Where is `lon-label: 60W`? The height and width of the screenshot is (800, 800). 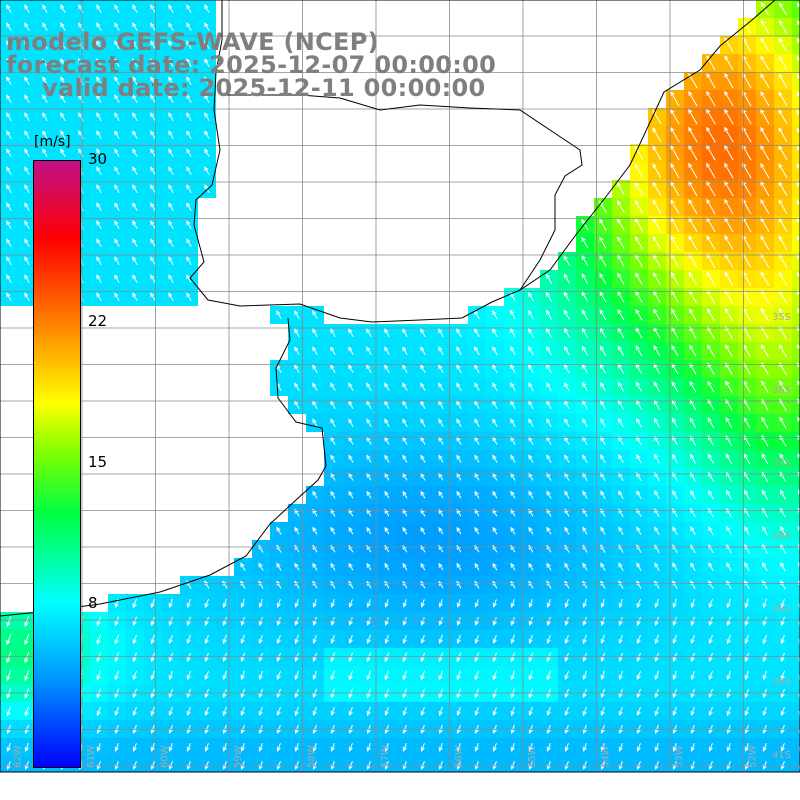
lon-label: 60W is located at coordinates (165, 756).